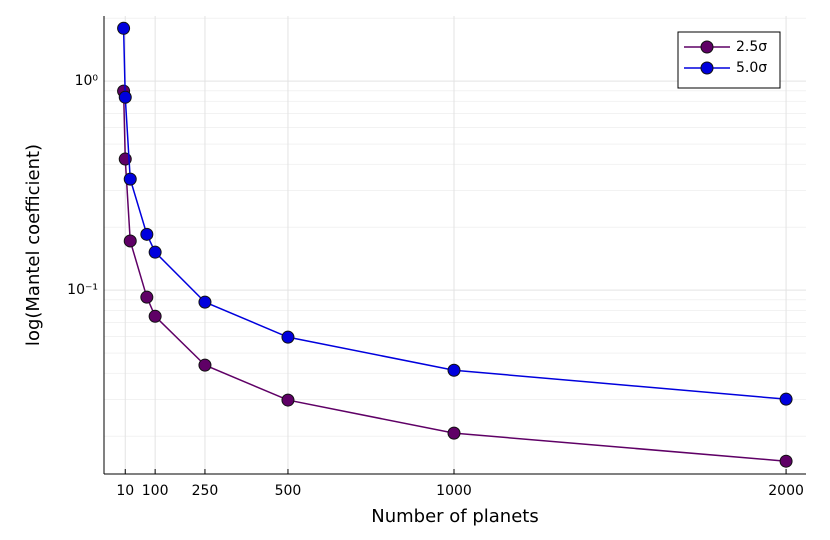 The image size is (830, 540). What do you see at coordinates (786, 491) in the screenshot?
I see `x-tick-label: 2000` at bounding box center [786, 491].